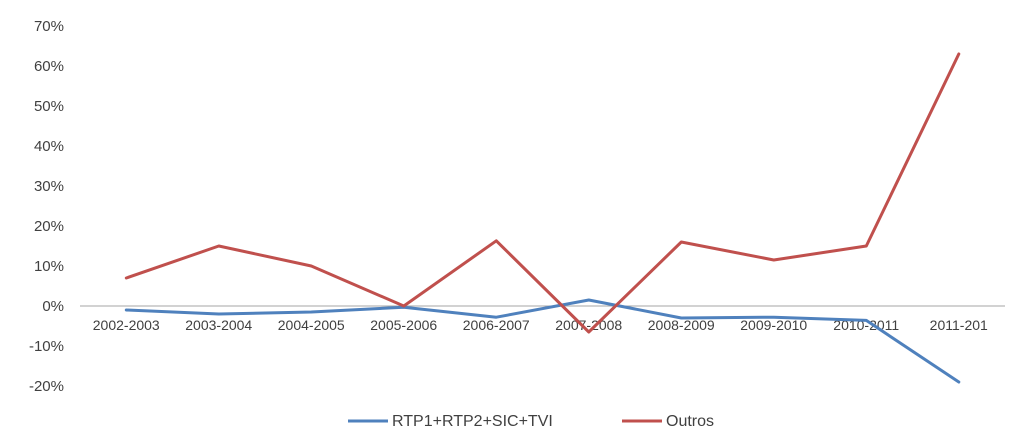  Describe the element at coordinates (403, 325) in the screenshot. I see `x-tick-label: 2005-2006` at that location.